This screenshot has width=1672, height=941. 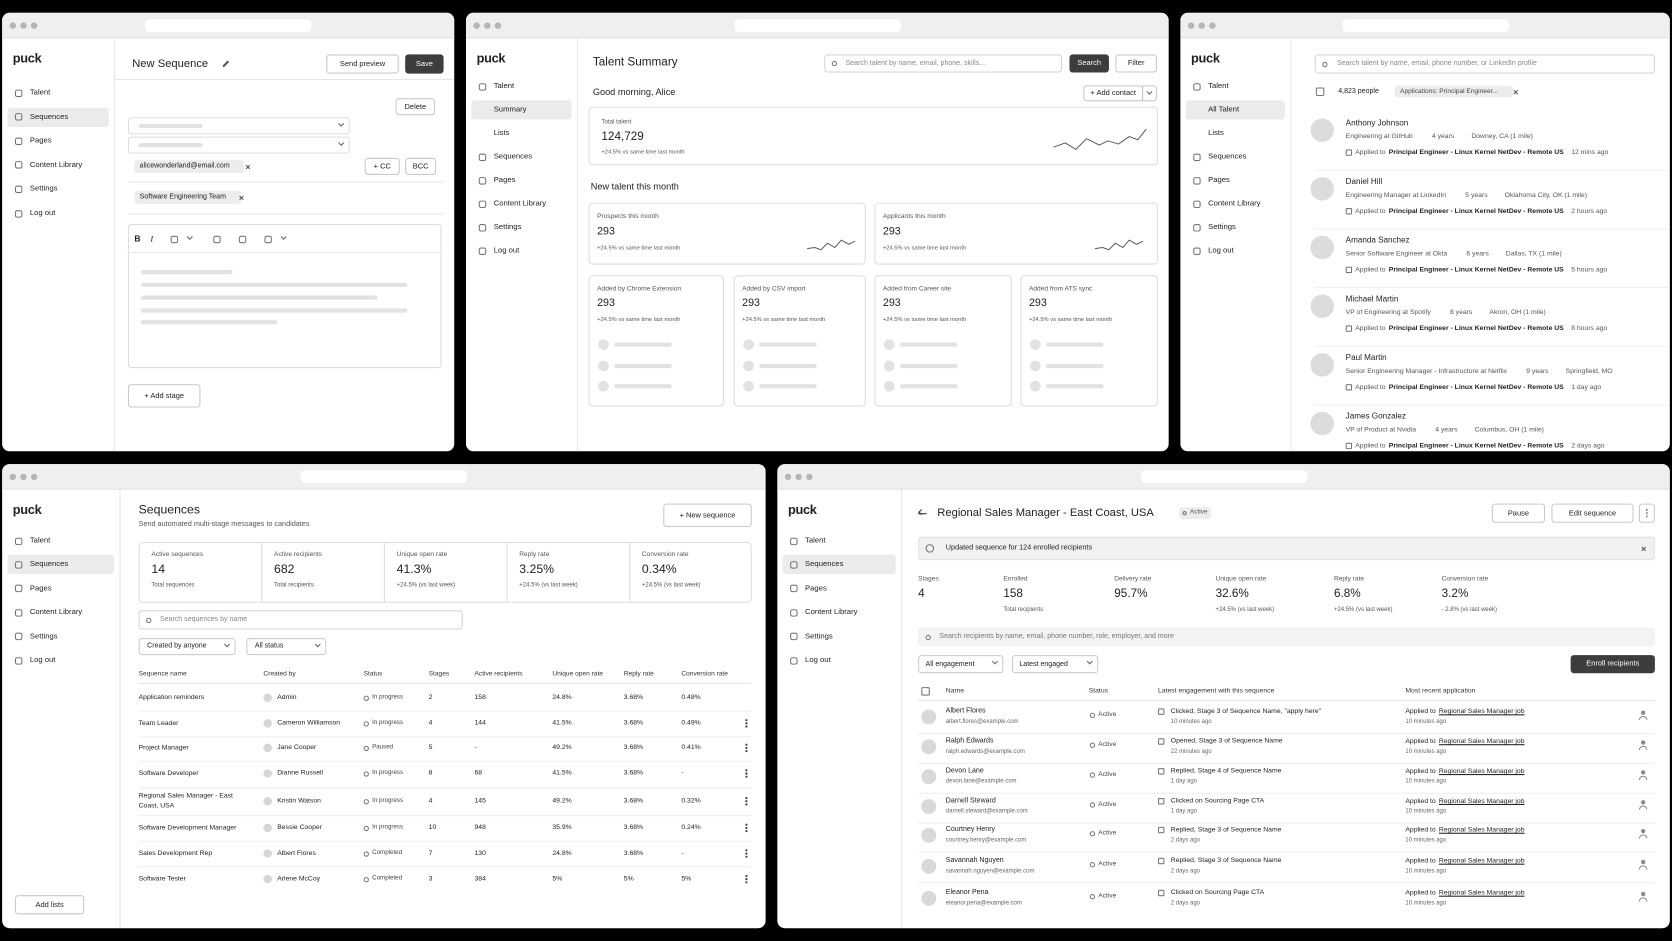 What do you see at coordinates (1366, 357) in the screenshot?
I see `person-name: Paul Martin` at bounding box center [1366, 357].